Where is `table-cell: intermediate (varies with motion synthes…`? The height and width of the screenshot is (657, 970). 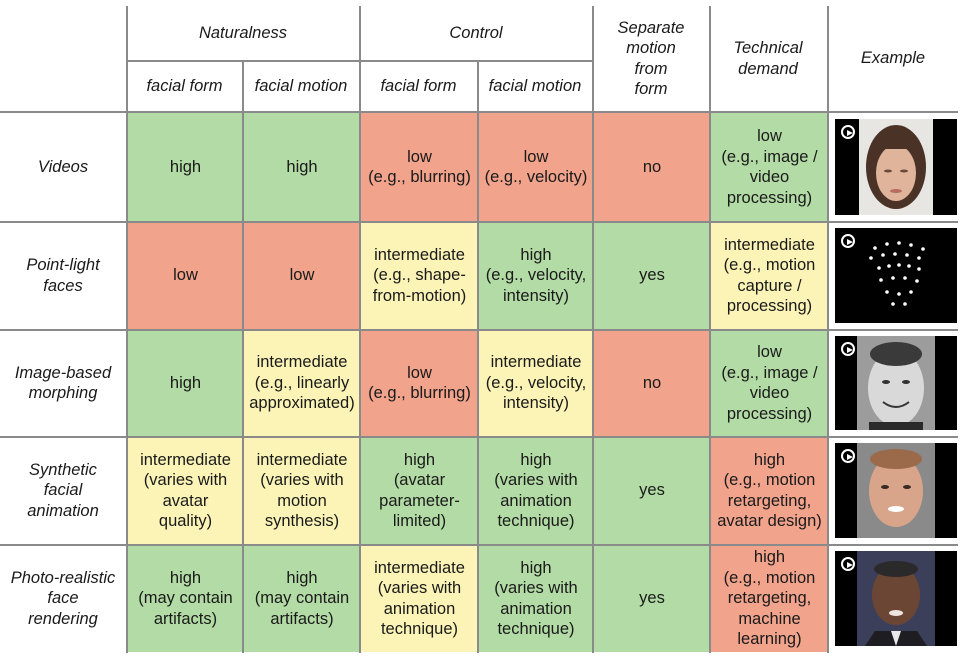
table-cell: intermediate (varies with motion synthes… is located at coordinates (302, 490).